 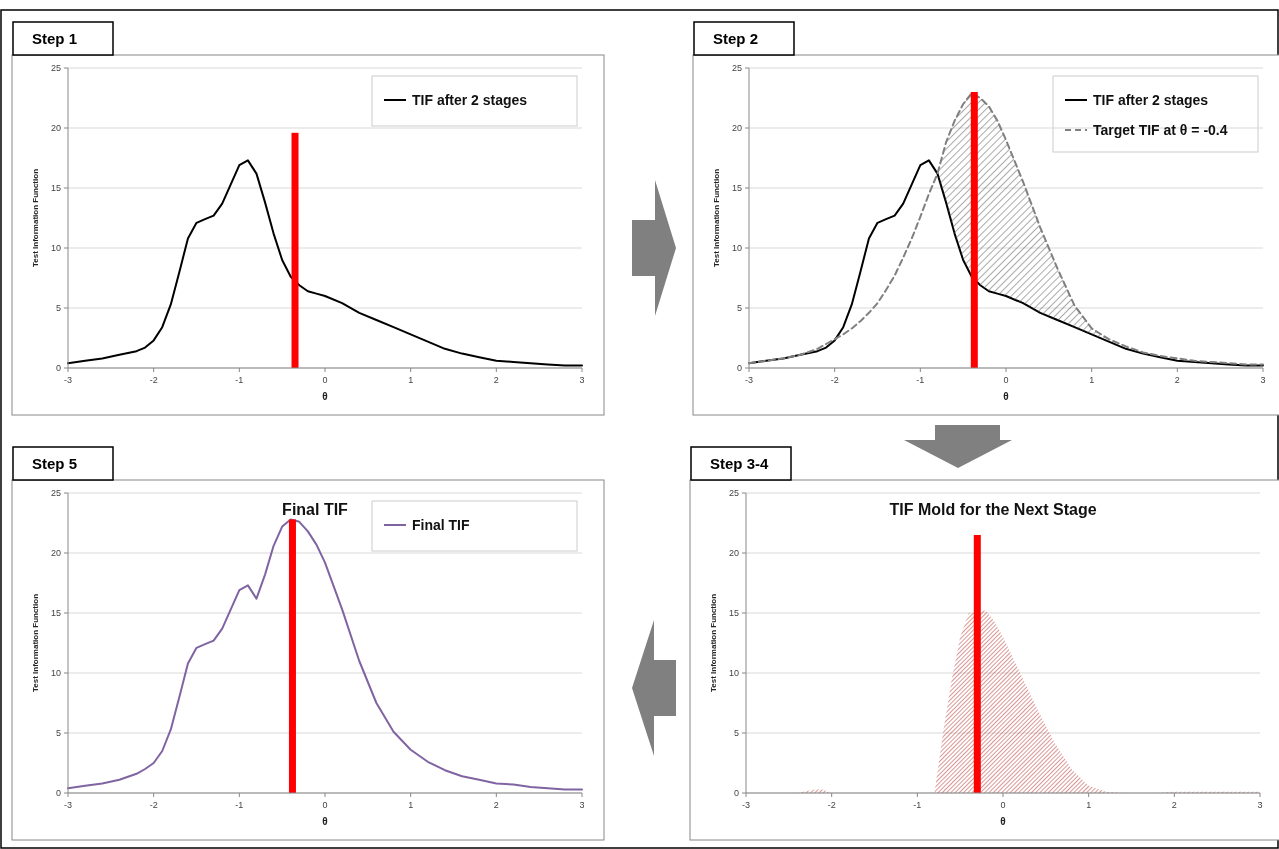 What do you see at coordinates (993, 509) in the screenshot?
I see `text: TIF Mold for the Next Stage` at bounding box center [993, 509].